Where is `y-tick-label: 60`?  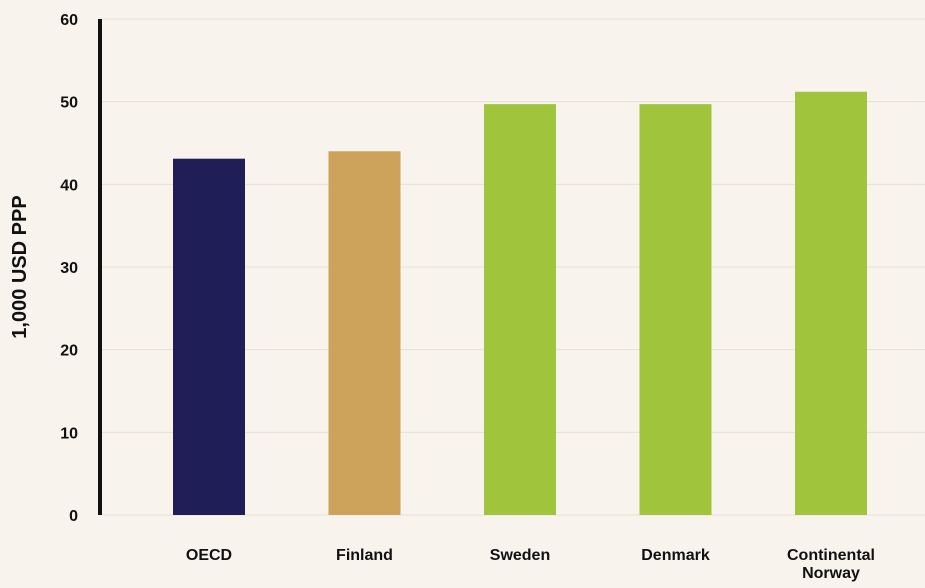 y-tick-label: 60 is located at coordinates (69, 20).